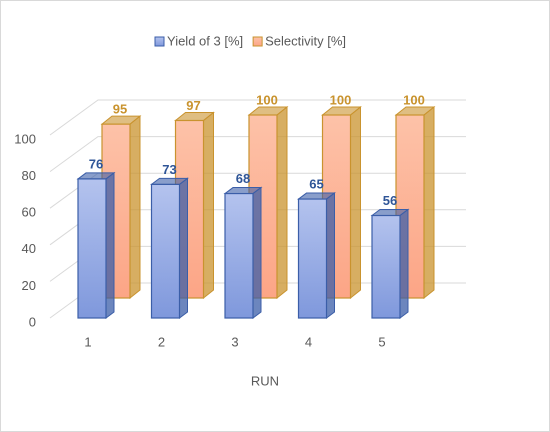 The height and width of the screenshot is (432, 550). Describe the element at coordinates (243, 178) in the screenshot. I see `data-label: 68` at that location.